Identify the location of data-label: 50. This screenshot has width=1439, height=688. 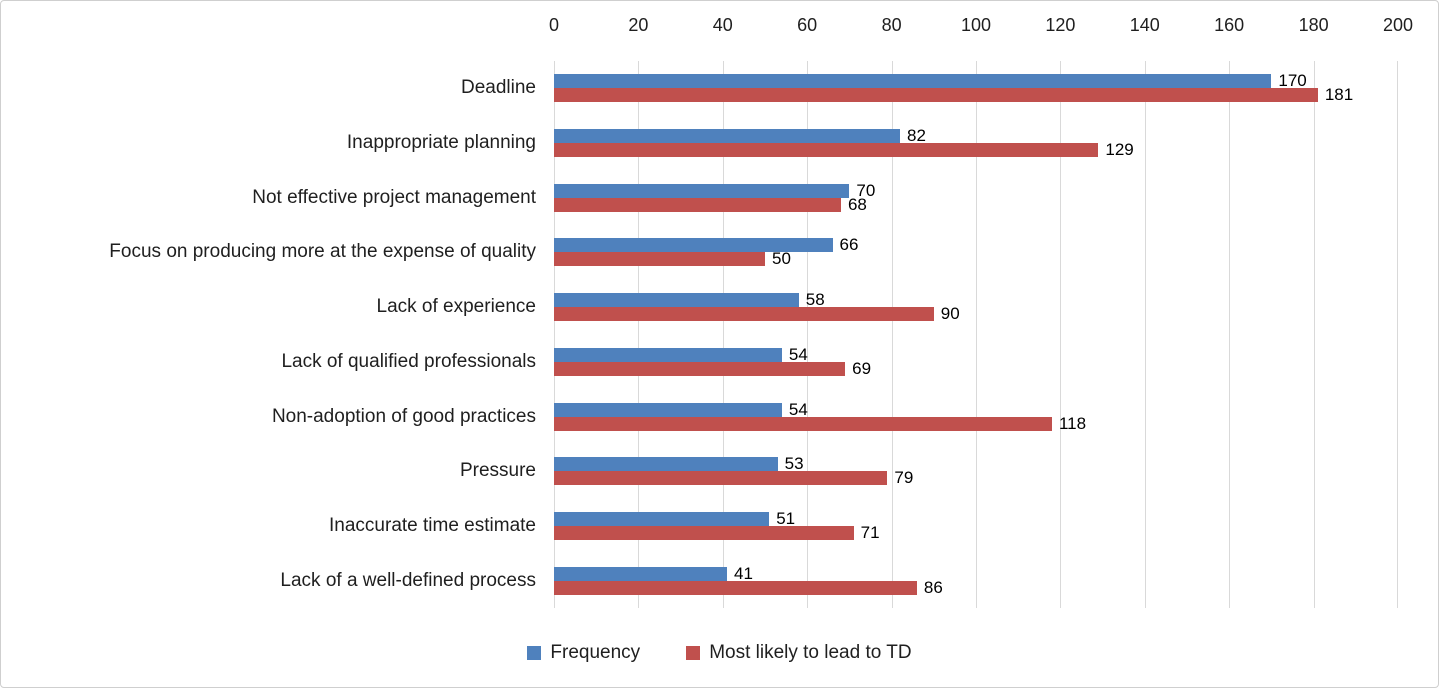
(781, 259).